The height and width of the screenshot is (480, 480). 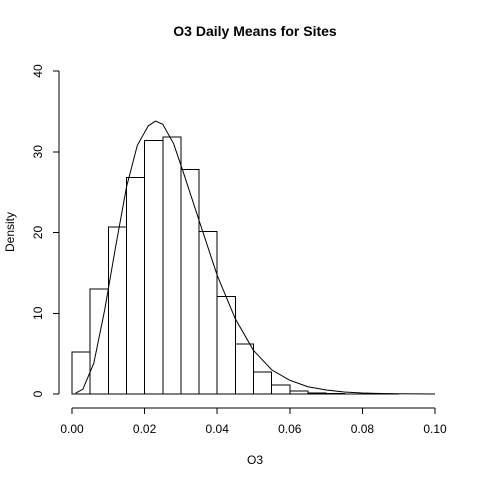 What do you see at coordinates (38, 152) in the screenshot?
I see `y-tick-label: 30` at bounding box center [38, 152].